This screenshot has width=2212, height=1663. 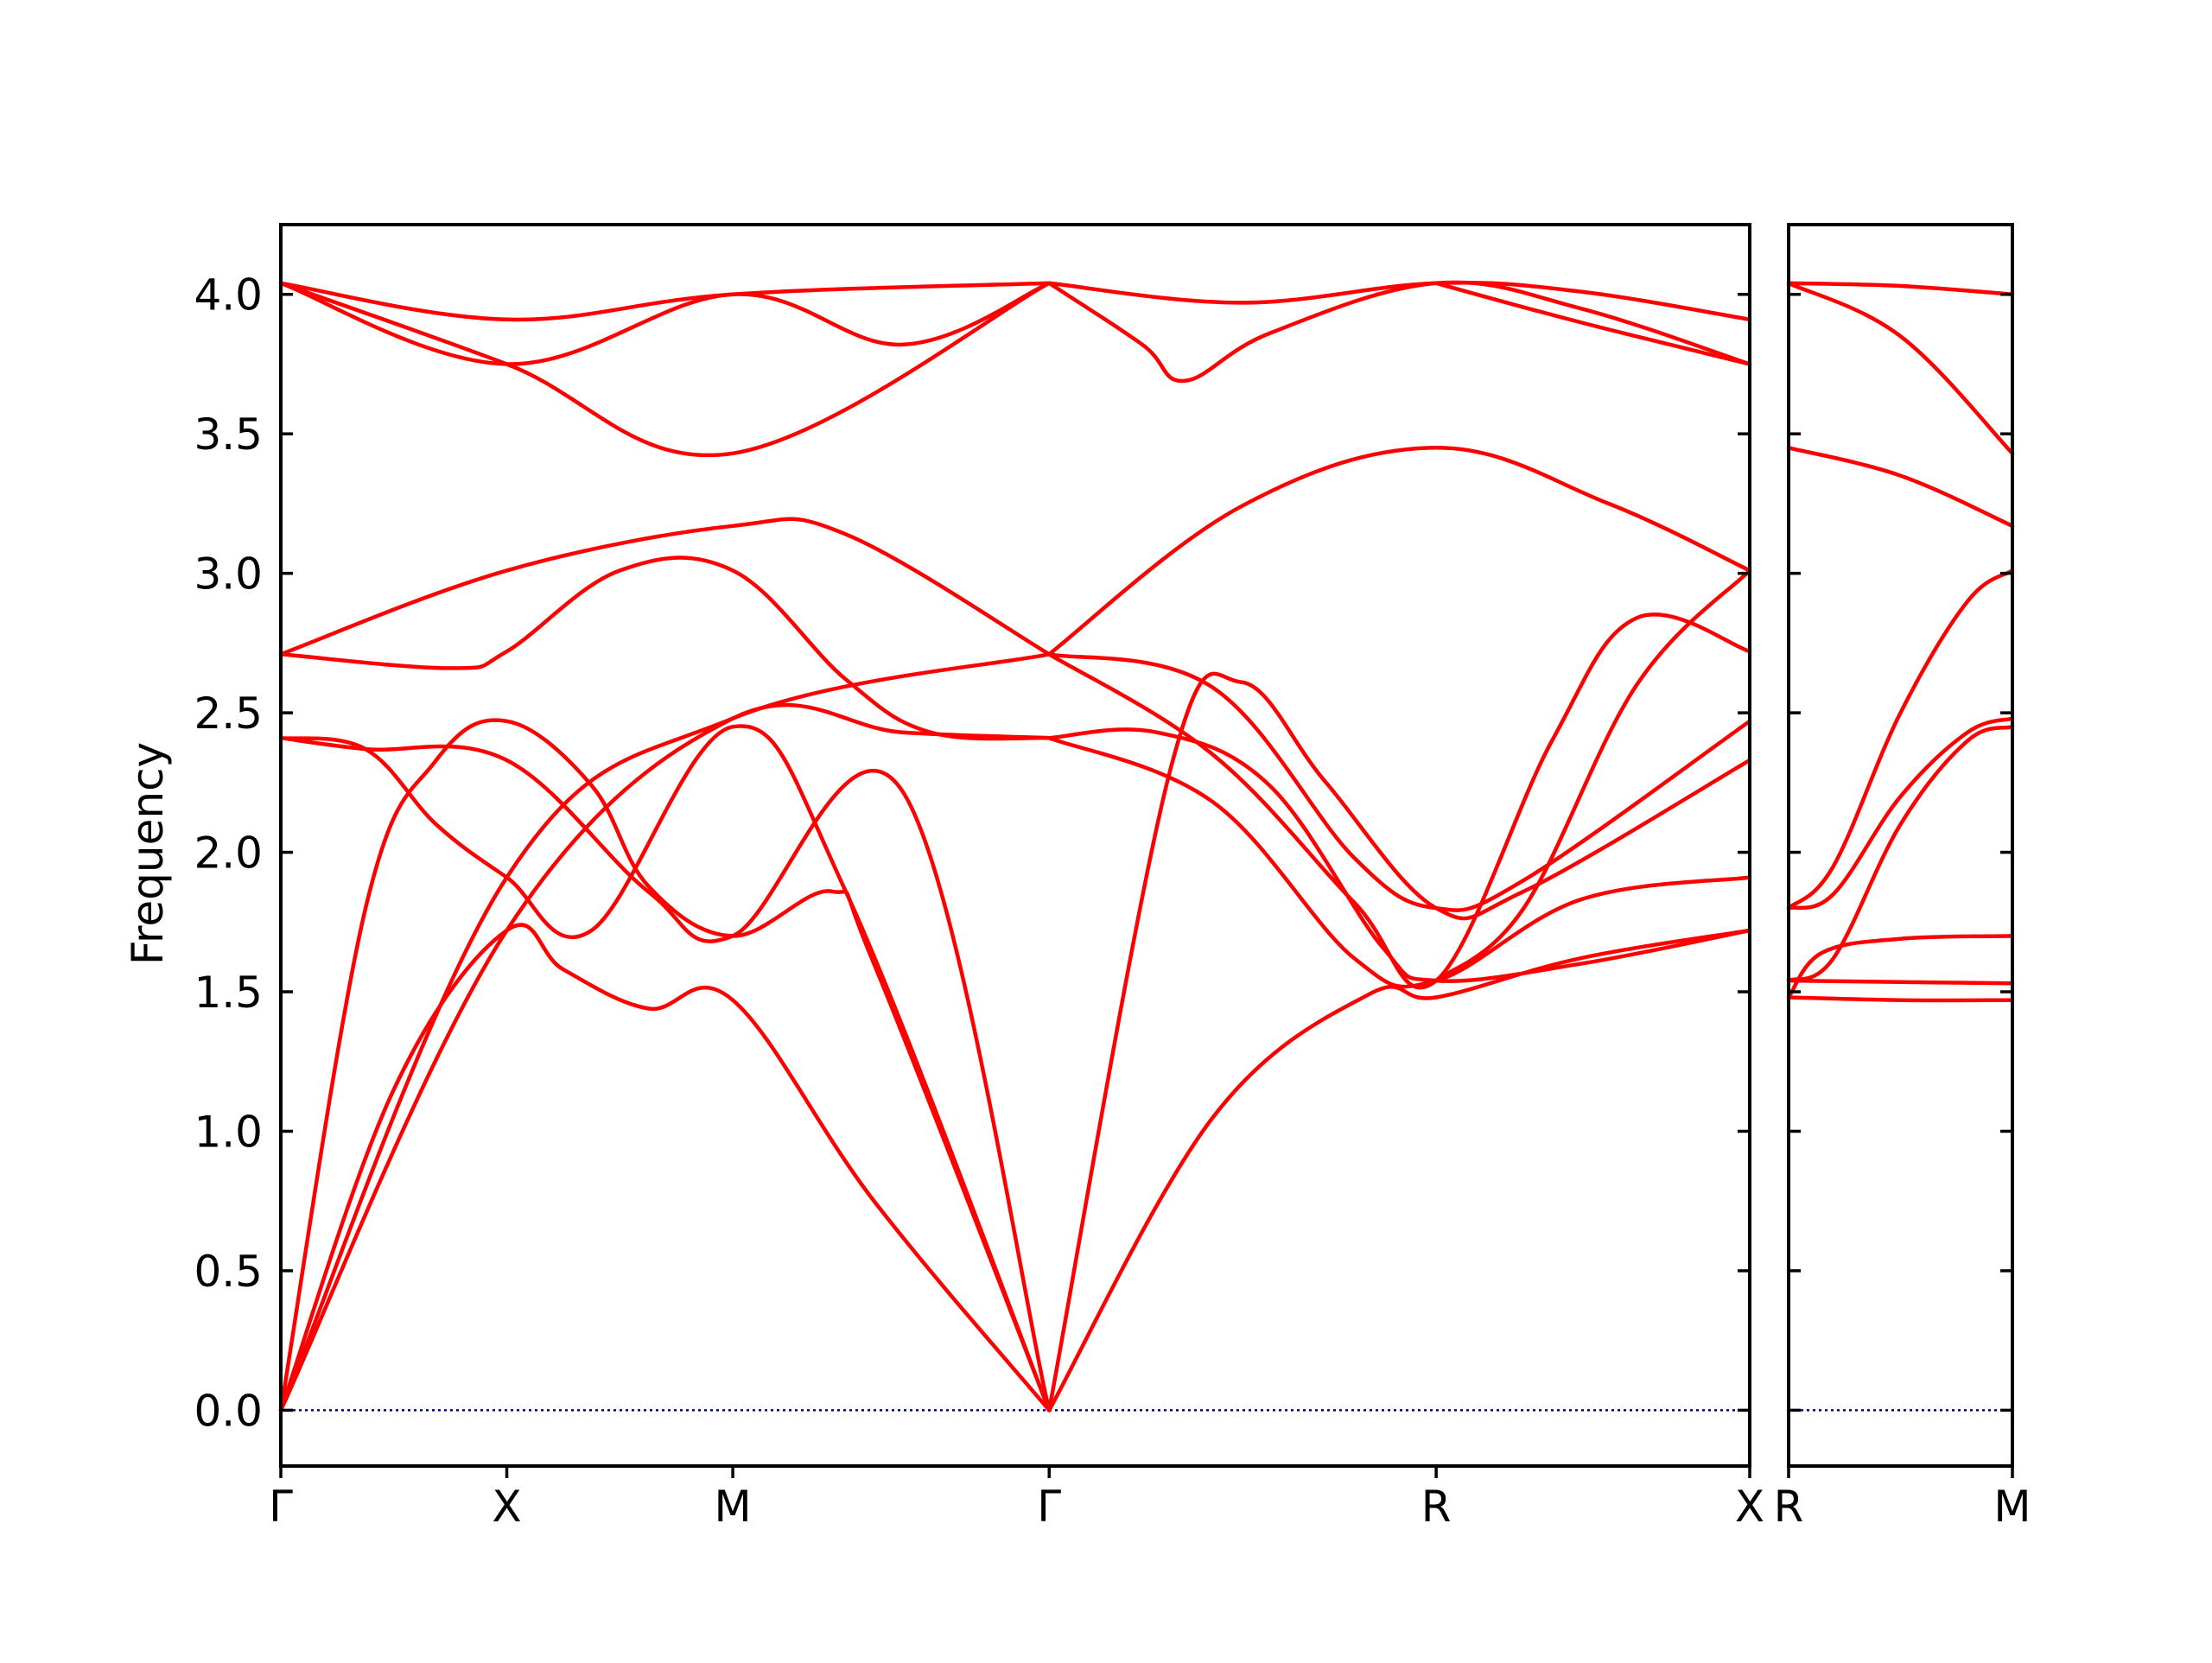 What do you see at coordinates (281, 1507) in the screenshot?
I see `x-tick-label-main-0: Γ` at bounding box center [281, 1507].